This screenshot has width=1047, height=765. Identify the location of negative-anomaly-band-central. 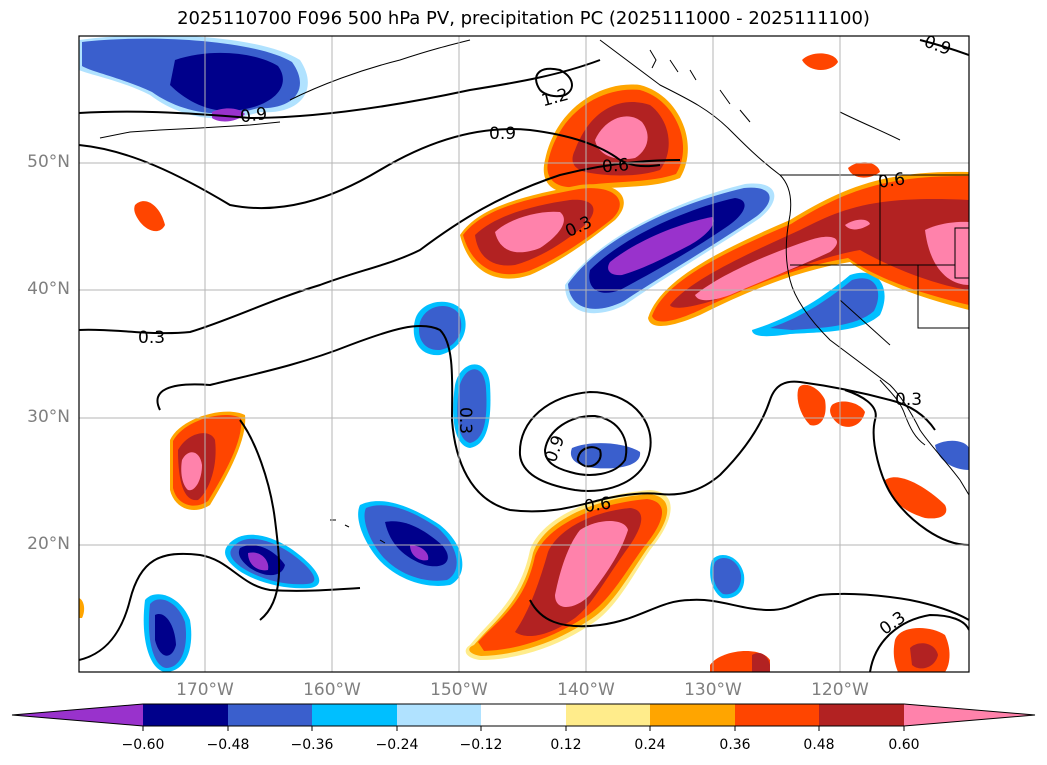
(670, 248).